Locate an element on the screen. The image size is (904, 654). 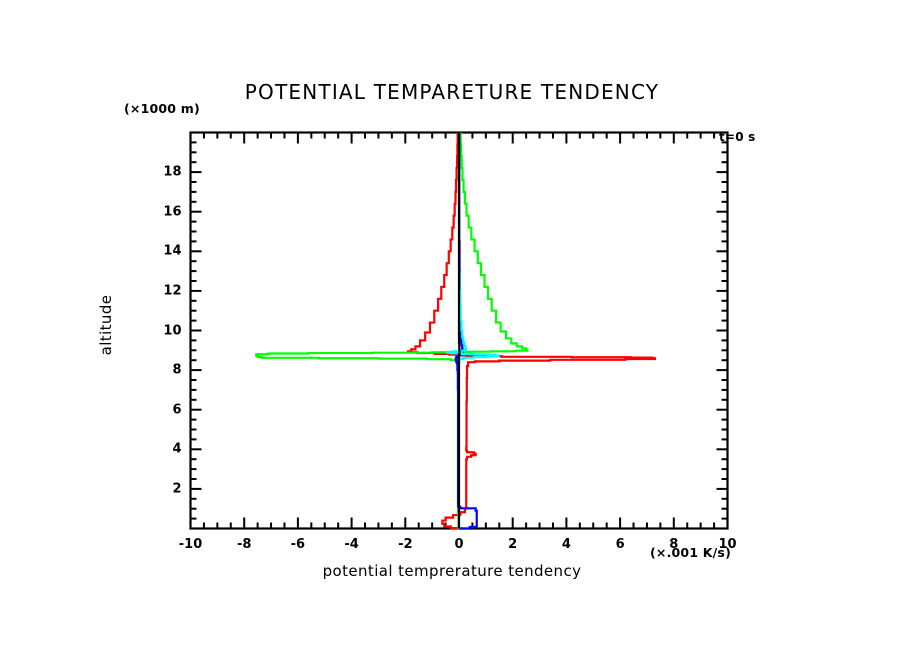
data-line-series-black is located at coordinates (459, 330).